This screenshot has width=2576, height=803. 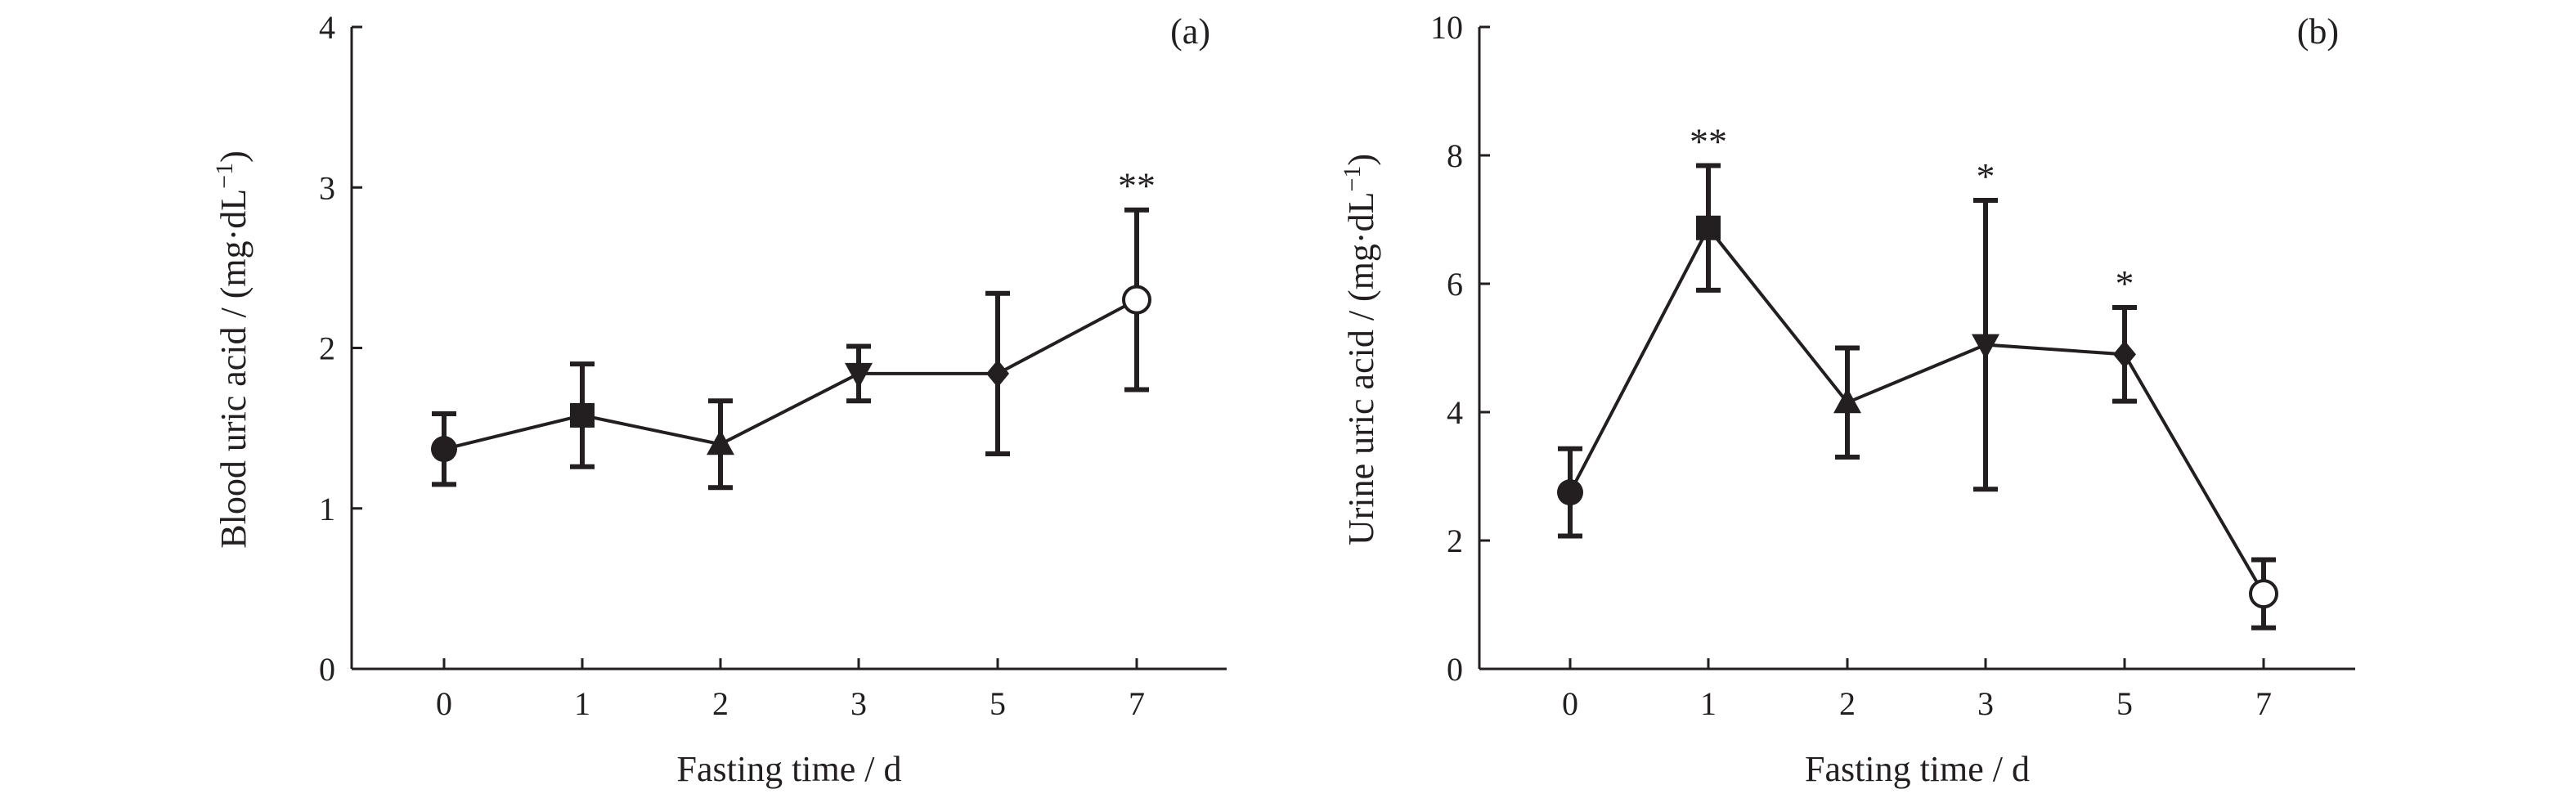 I want to click on y-tick-label: 3, so click(x=327, y=187).